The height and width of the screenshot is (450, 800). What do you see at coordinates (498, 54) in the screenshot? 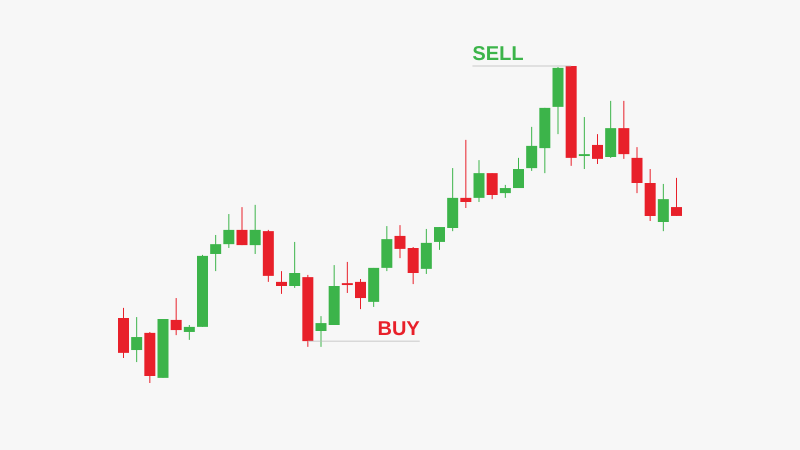
I see `text: SELL` at bounding box center [498, 54].